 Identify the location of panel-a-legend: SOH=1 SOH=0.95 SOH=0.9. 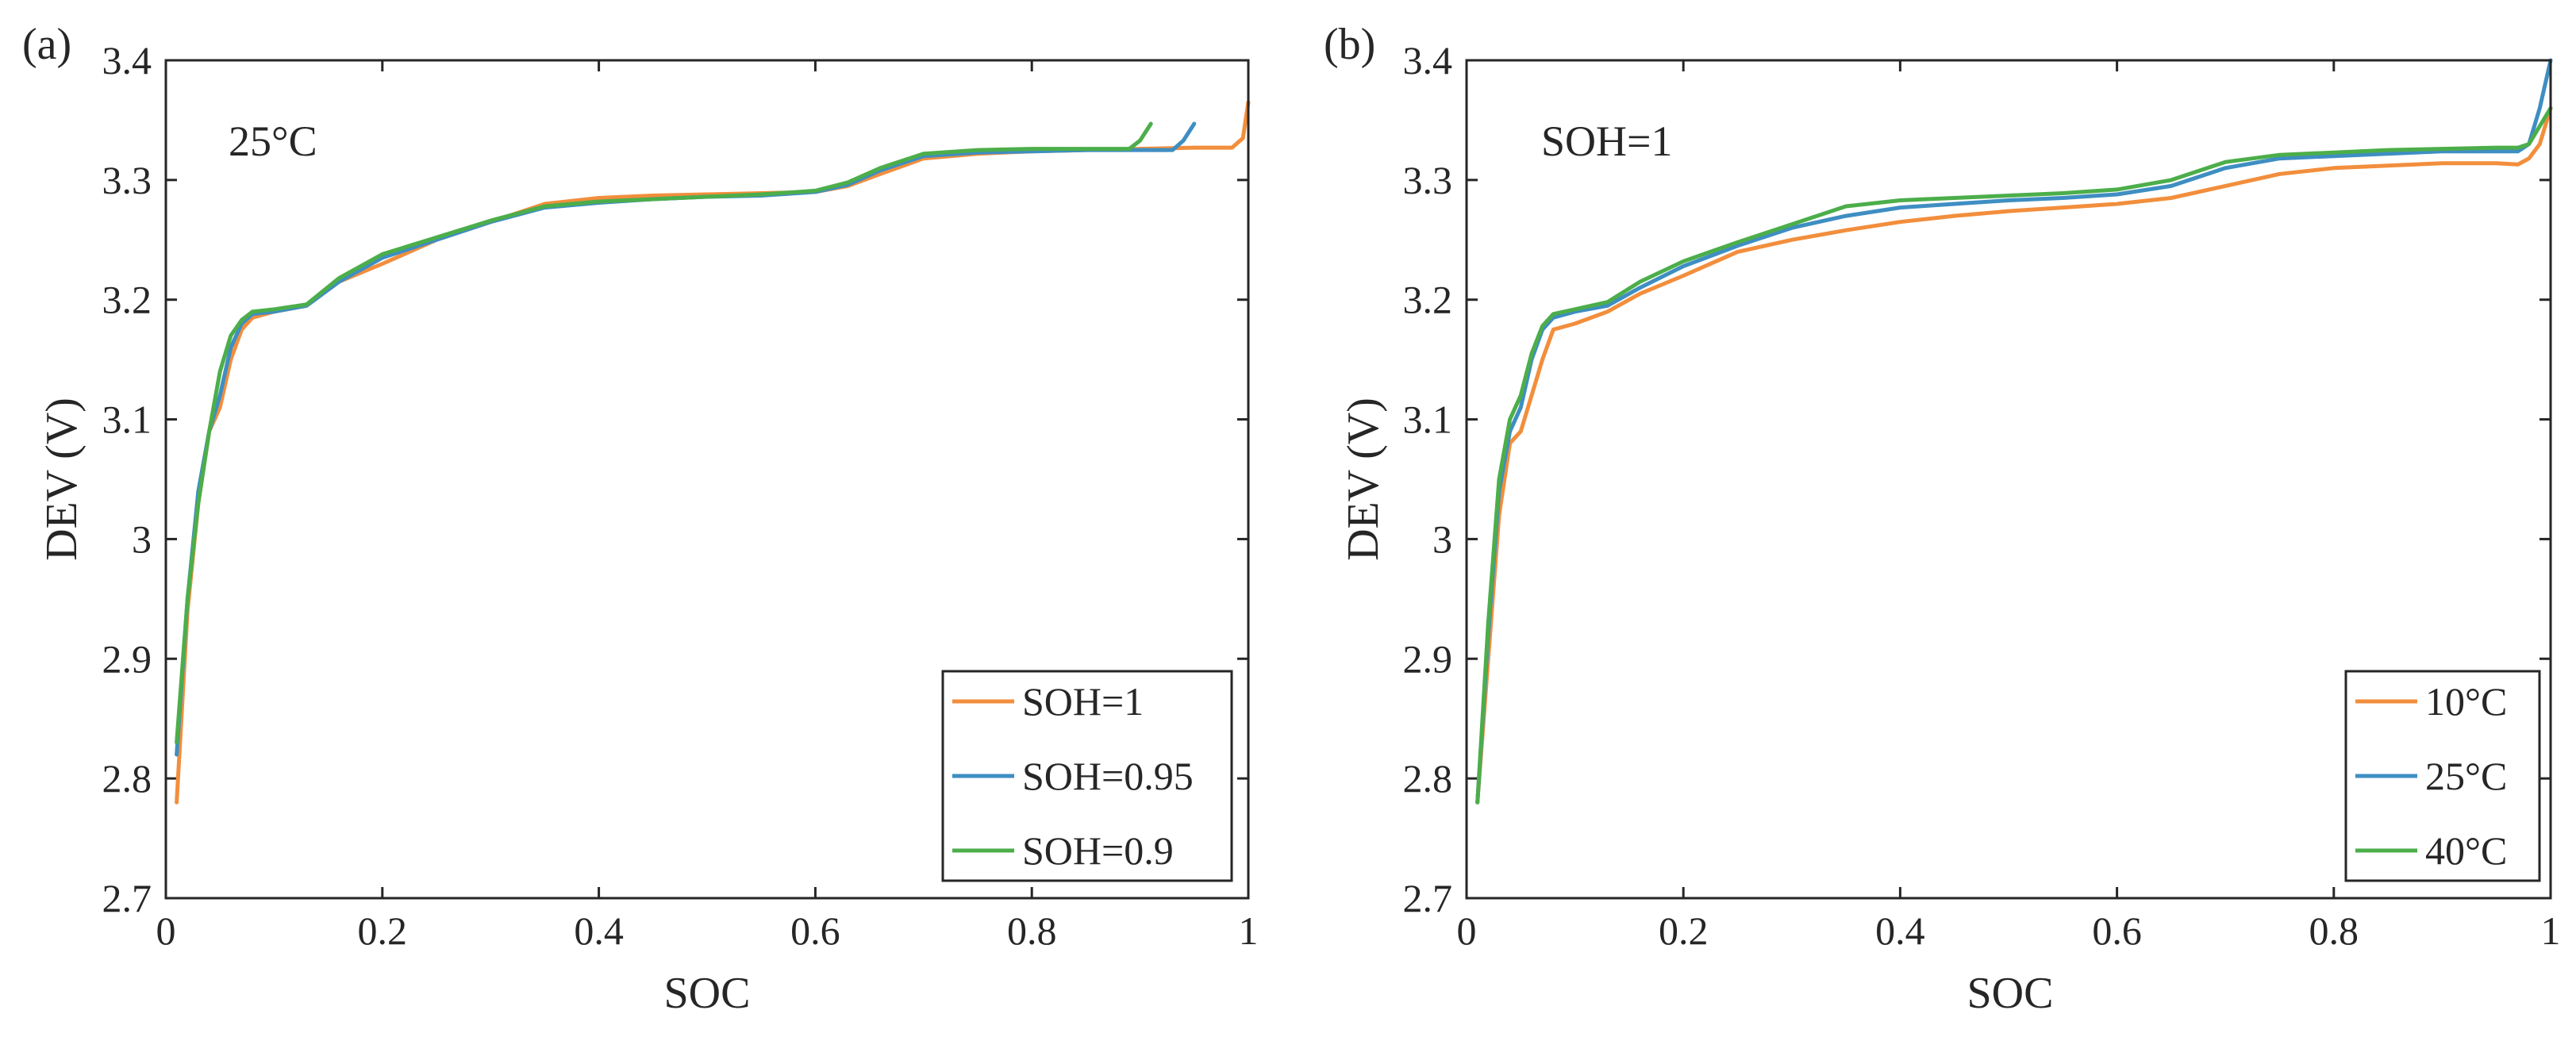
(1087, 776).